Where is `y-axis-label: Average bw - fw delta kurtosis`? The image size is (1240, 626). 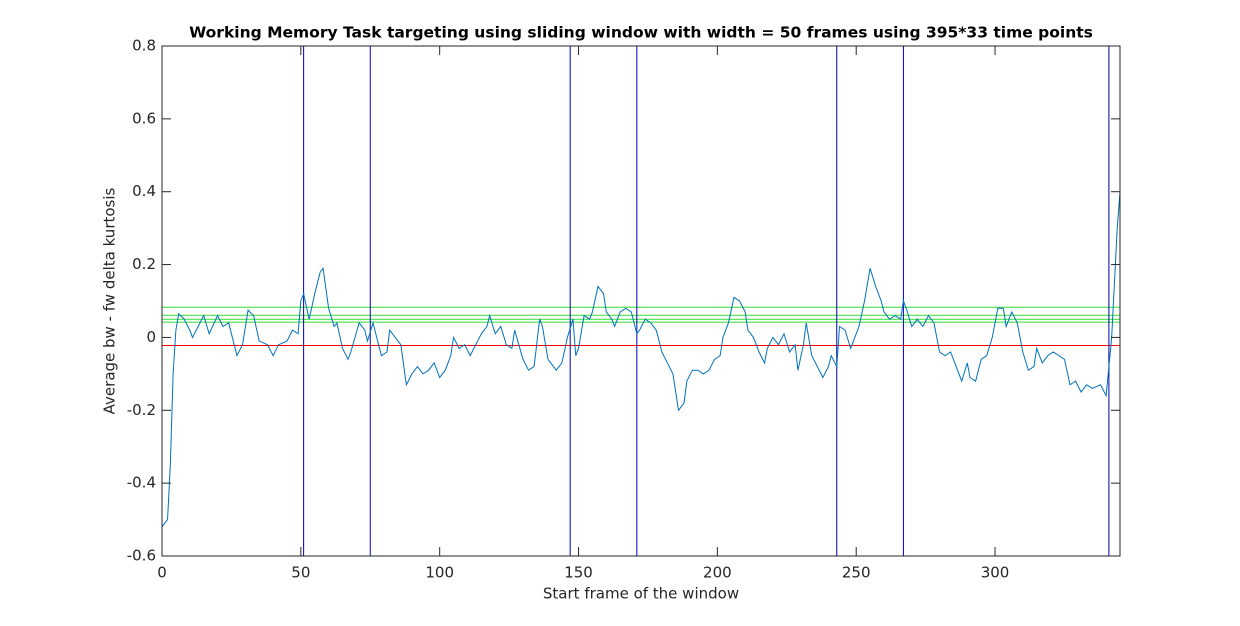 y-axis-label: Average bw - fw delta kurtosis is located at coordinates (110, 300).